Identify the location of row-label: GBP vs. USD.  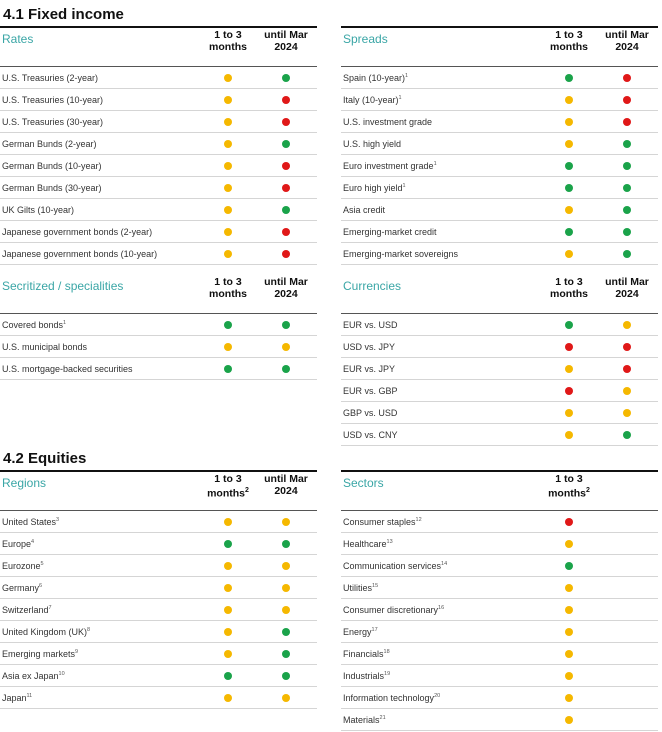
(370, 413).